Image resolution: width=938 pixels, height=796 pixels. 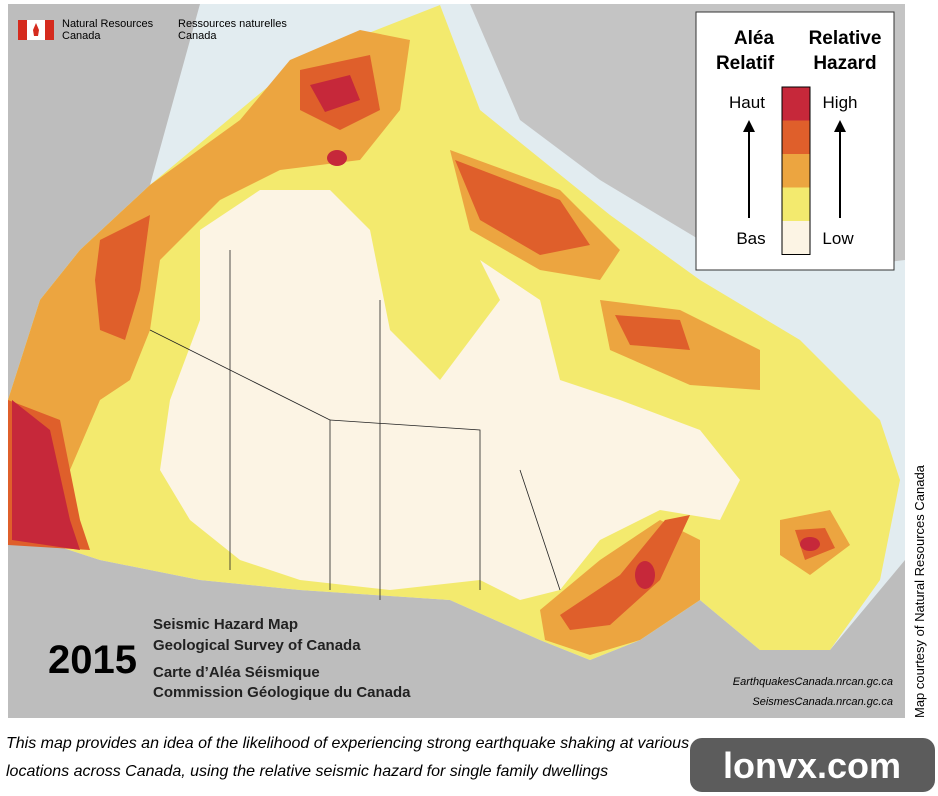 I want to click on link: EarthquakesCanada.nrcan.gc.ca, so click(x=813, y=682).